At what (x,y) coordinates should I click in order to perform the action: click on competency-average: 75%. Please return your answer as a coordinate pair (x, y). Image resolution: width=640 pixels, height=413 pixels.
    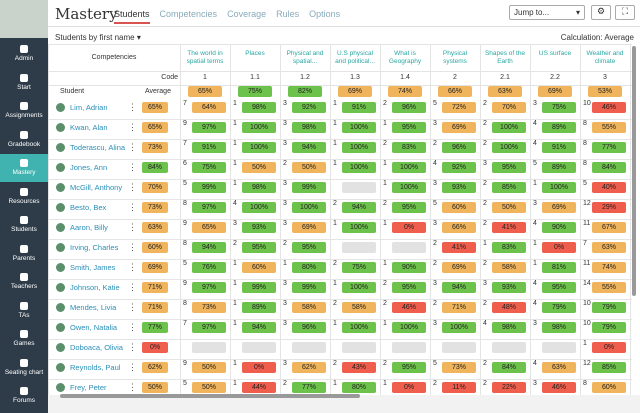
    Looking at the image, I should click on (255, 91).